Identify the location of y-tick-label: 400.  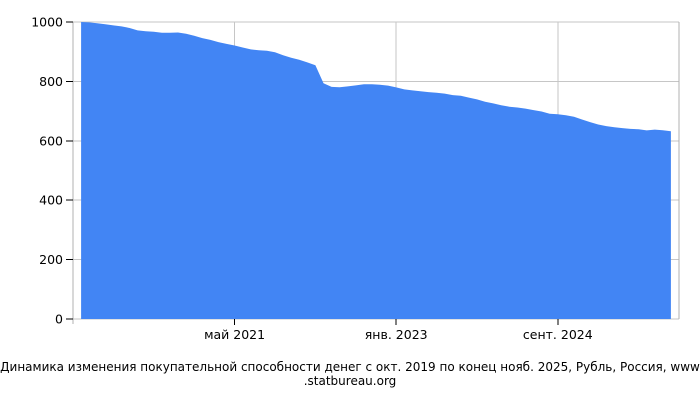
(51, 200).